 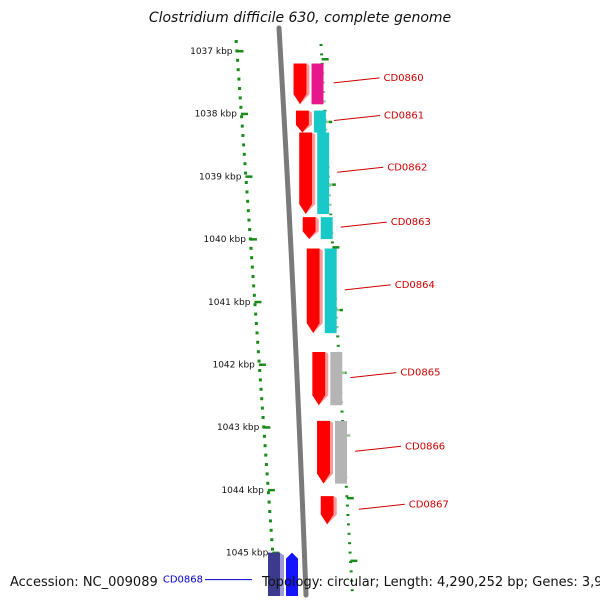 I want to click on ruler-label: 1044 kbp, so click(x=242, y=491).